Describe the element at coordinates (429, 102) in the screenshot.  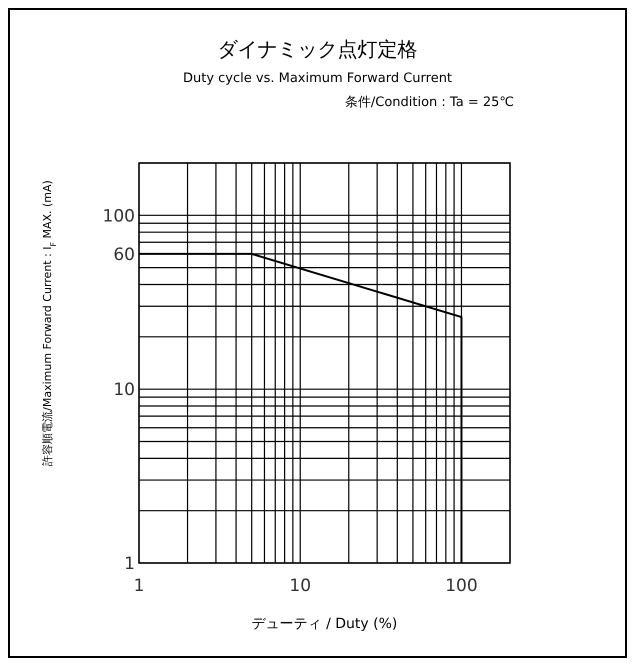
I see `text: 条件/Condition : Ta = 25℃` at that location.